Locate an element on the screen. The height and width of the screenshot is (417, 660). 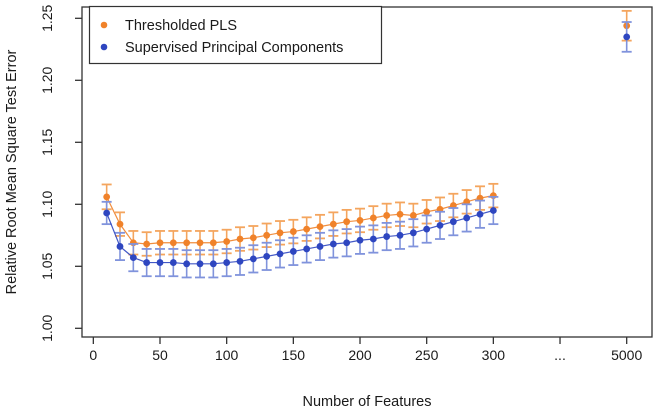
y-tick-label: 1.25 is located at coordinates (47, 17).